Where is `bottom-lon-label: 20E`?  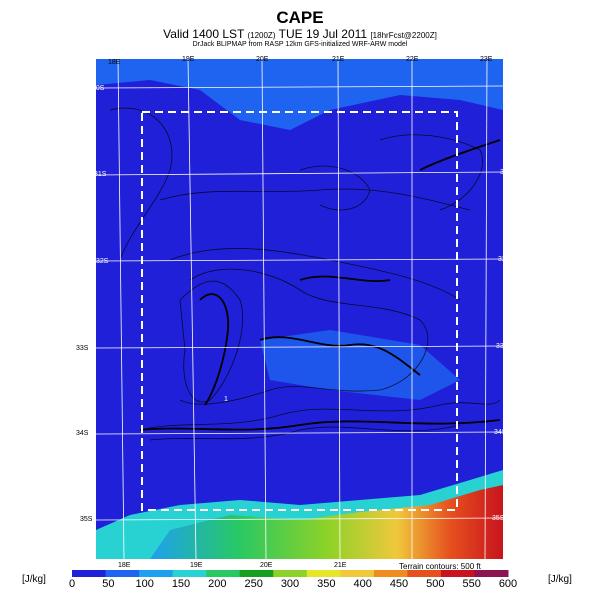
bottom-lon-label: 20E is located at coordinates (266, 565).